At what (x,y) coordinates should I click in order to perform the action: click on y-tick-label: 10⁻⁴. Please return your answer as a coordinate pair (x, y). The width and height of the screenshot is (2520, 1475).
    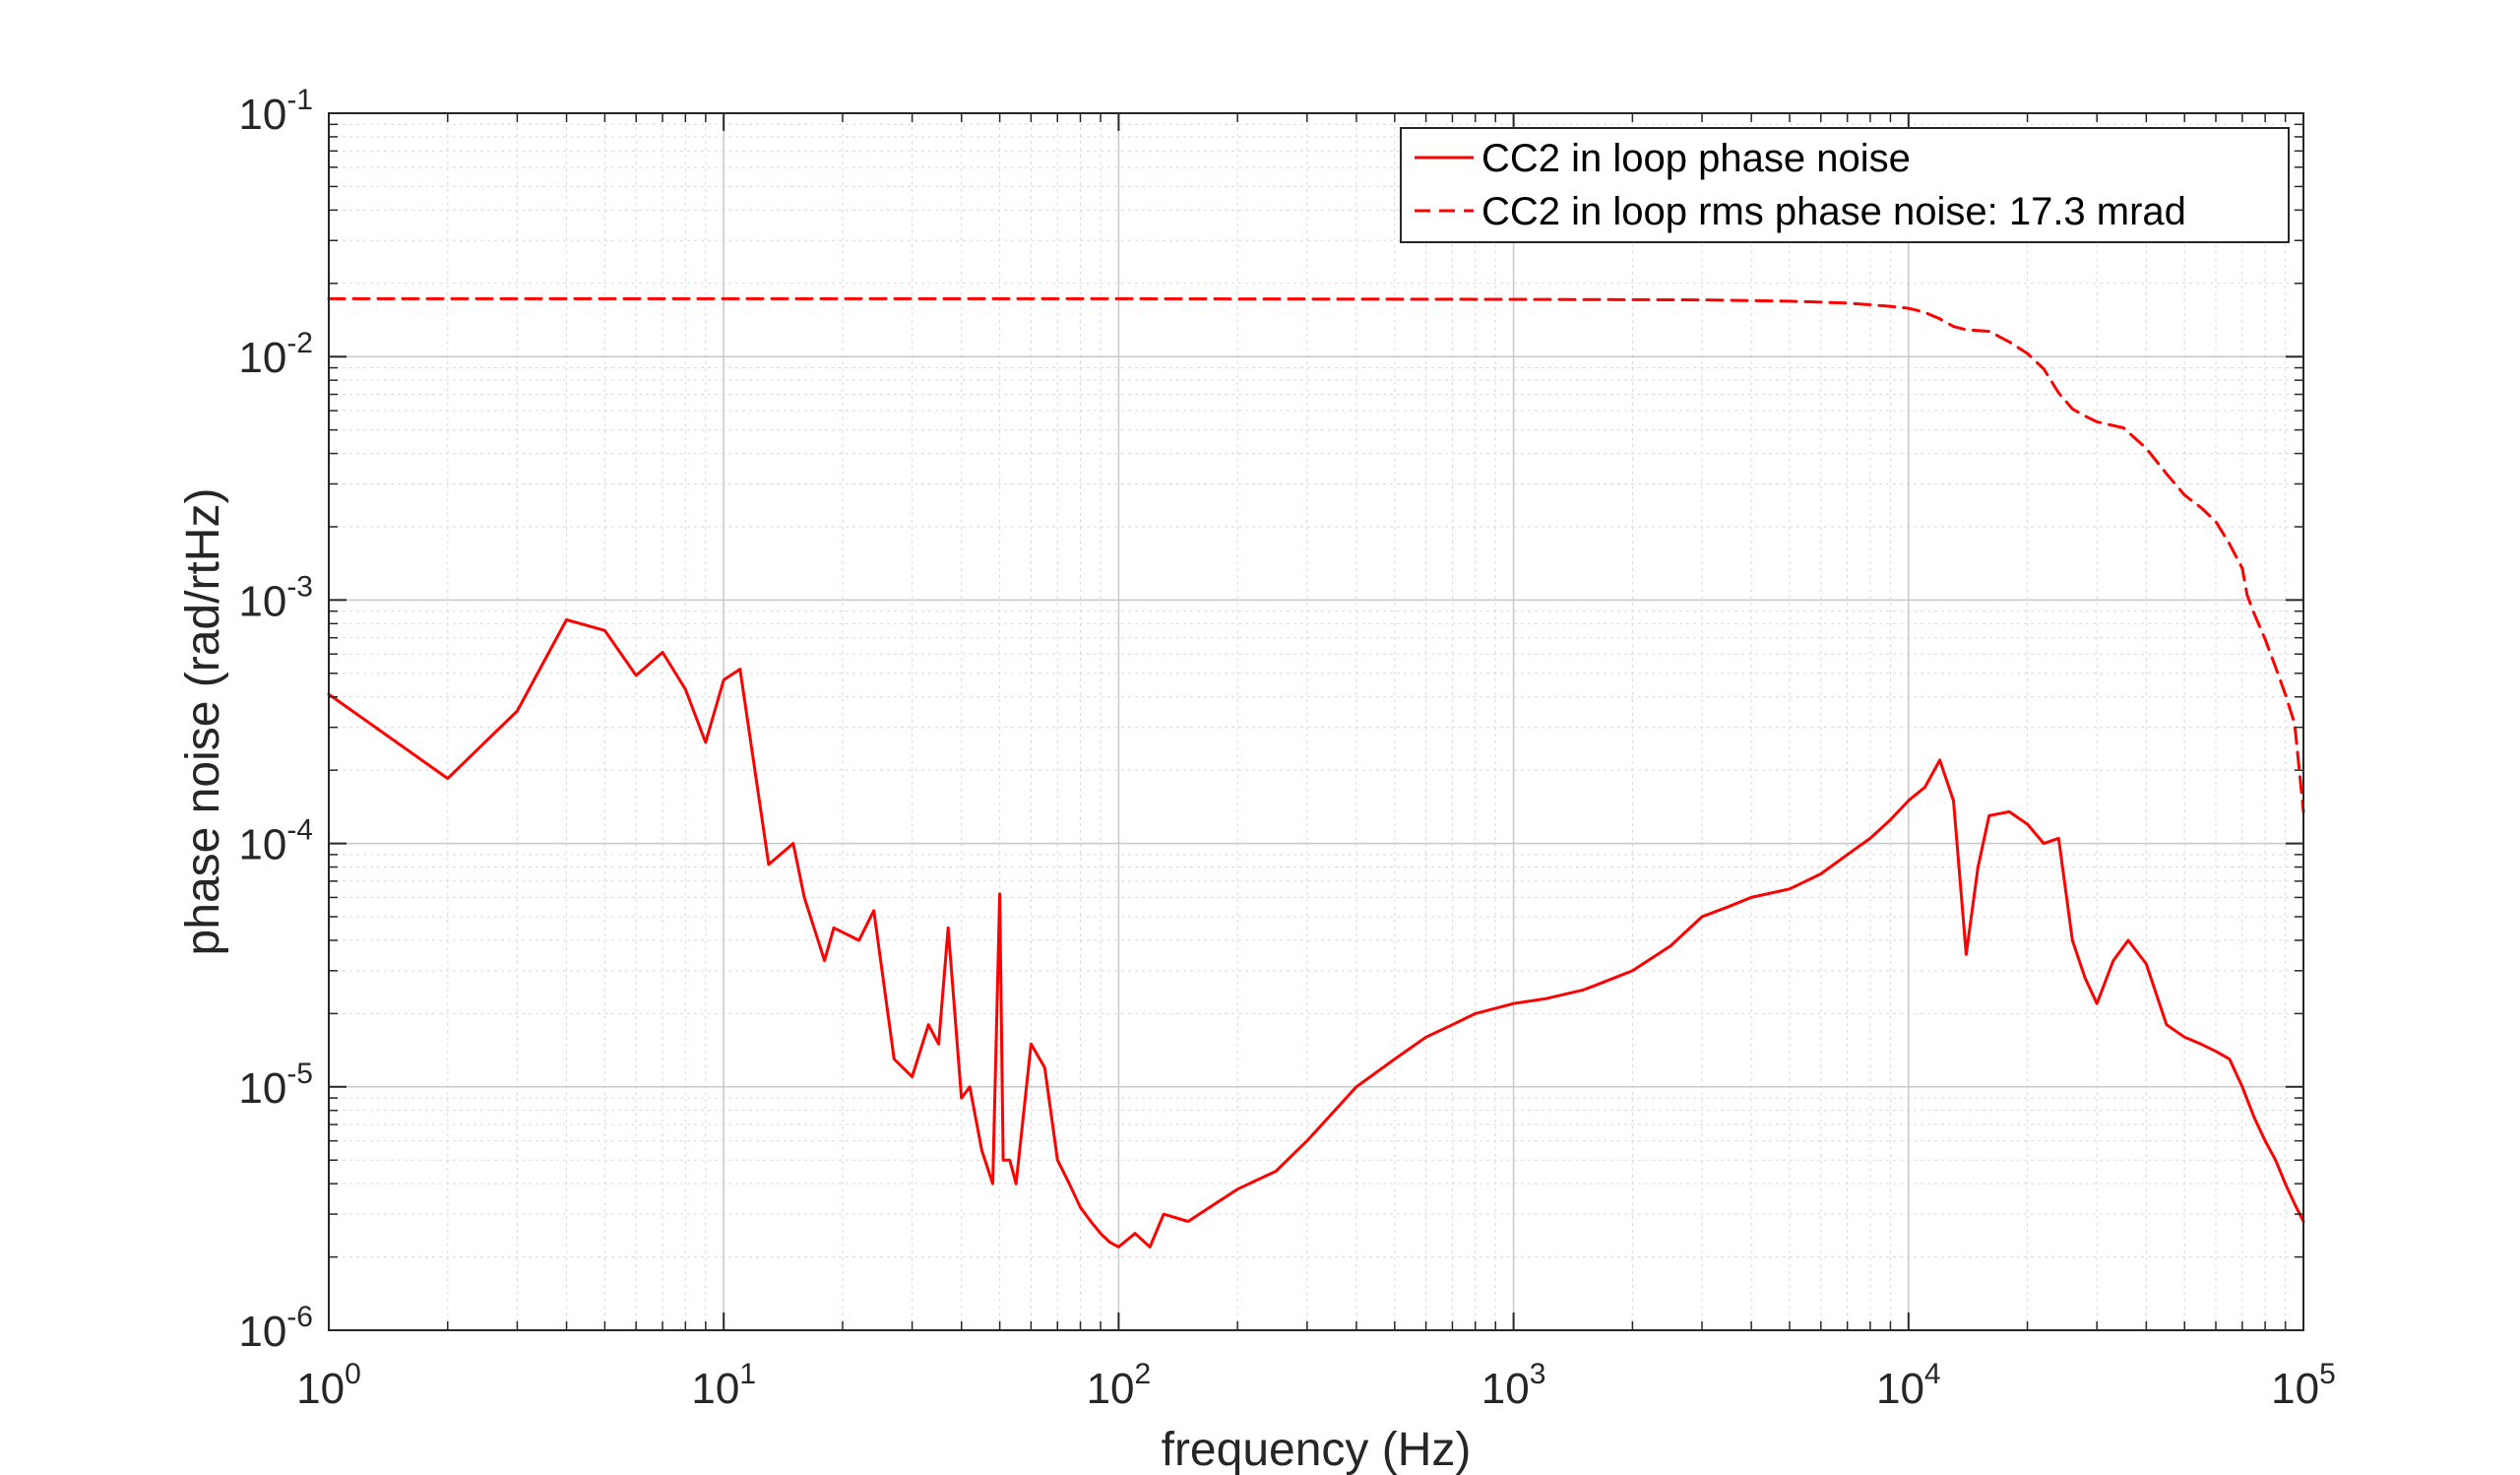
    Looking at the image, I should click on (275, 841).